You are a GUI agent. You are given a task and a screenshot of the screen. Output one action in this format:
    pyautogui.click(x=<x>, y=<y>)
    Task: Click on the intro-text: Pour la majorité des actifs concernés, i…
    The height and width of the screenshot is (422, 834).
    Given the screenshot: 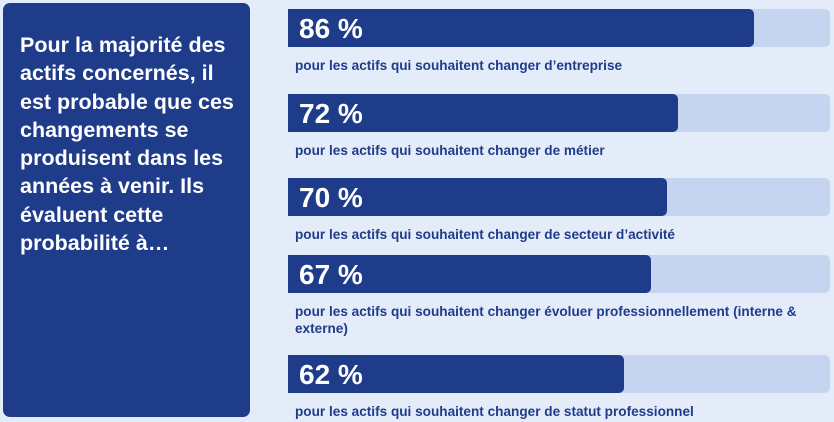 What is the action you would take?
    pyautogui.click(x=127, y=144)
    